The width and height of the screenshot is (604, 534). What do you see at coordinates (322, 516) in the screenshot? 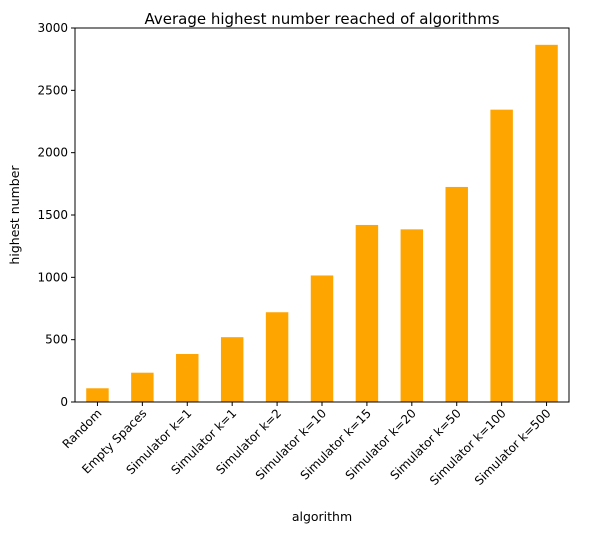
I see `x-axis-label: algorithm` at bounding box center [322, 516].